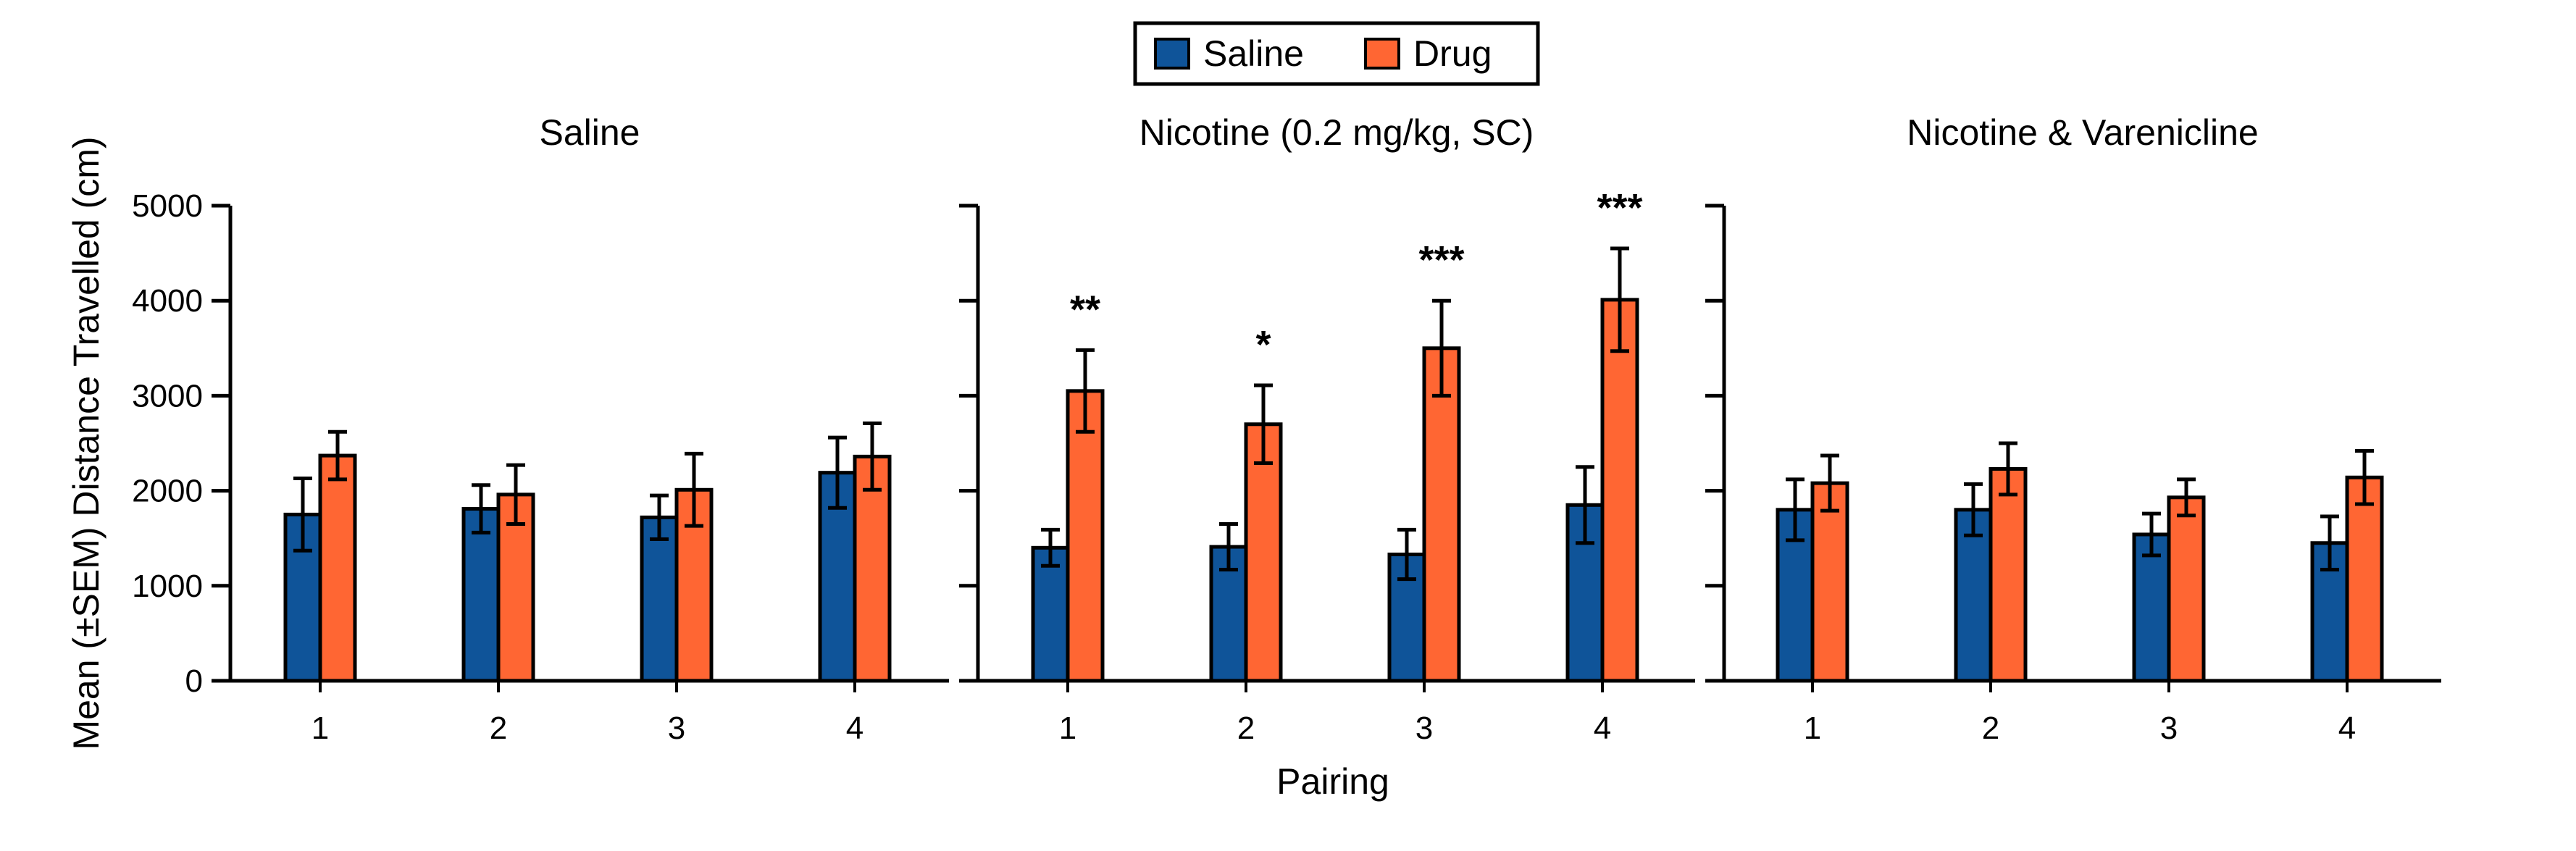 Image resolution: width=2576 pixels, height=851 pixels. What do you see at coordinates (167, 586) in the screenshot?
I see `y-tick-label-1000: 1000` at bounding box center [167, 586].